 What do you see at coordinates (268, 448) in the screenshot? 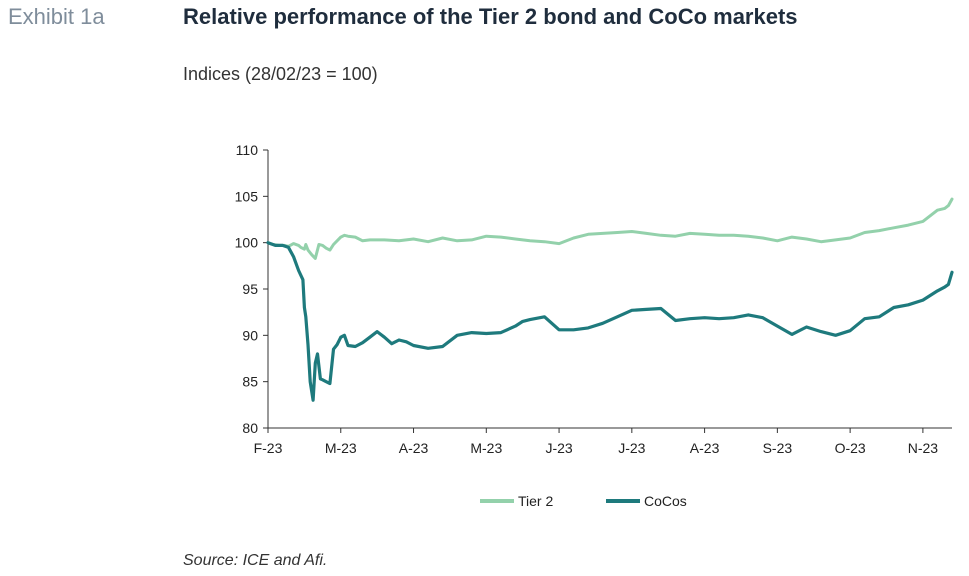
I see `x-tick-label: F-23` at bounding box center [268, 448].